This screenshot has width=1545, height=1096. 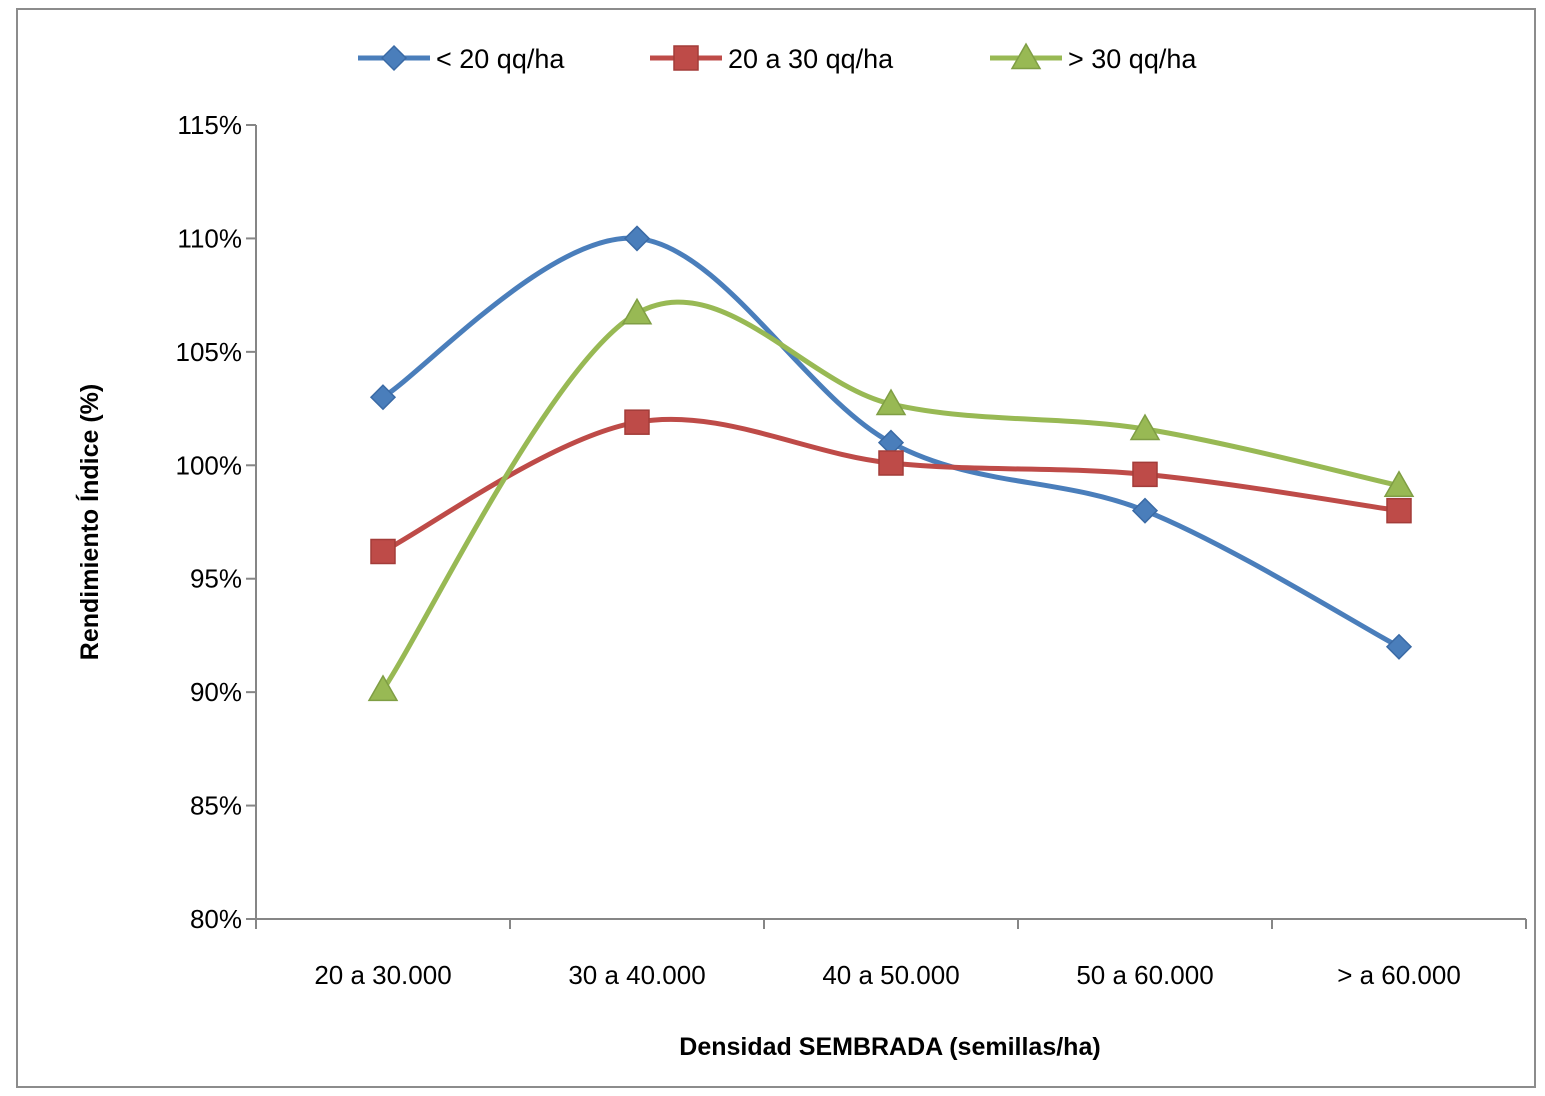 What do you see at coordinates (1132, 59) in the screenshot?
I see `legend-label: > 30 qq/ha` at bounding box center [1132, 59].